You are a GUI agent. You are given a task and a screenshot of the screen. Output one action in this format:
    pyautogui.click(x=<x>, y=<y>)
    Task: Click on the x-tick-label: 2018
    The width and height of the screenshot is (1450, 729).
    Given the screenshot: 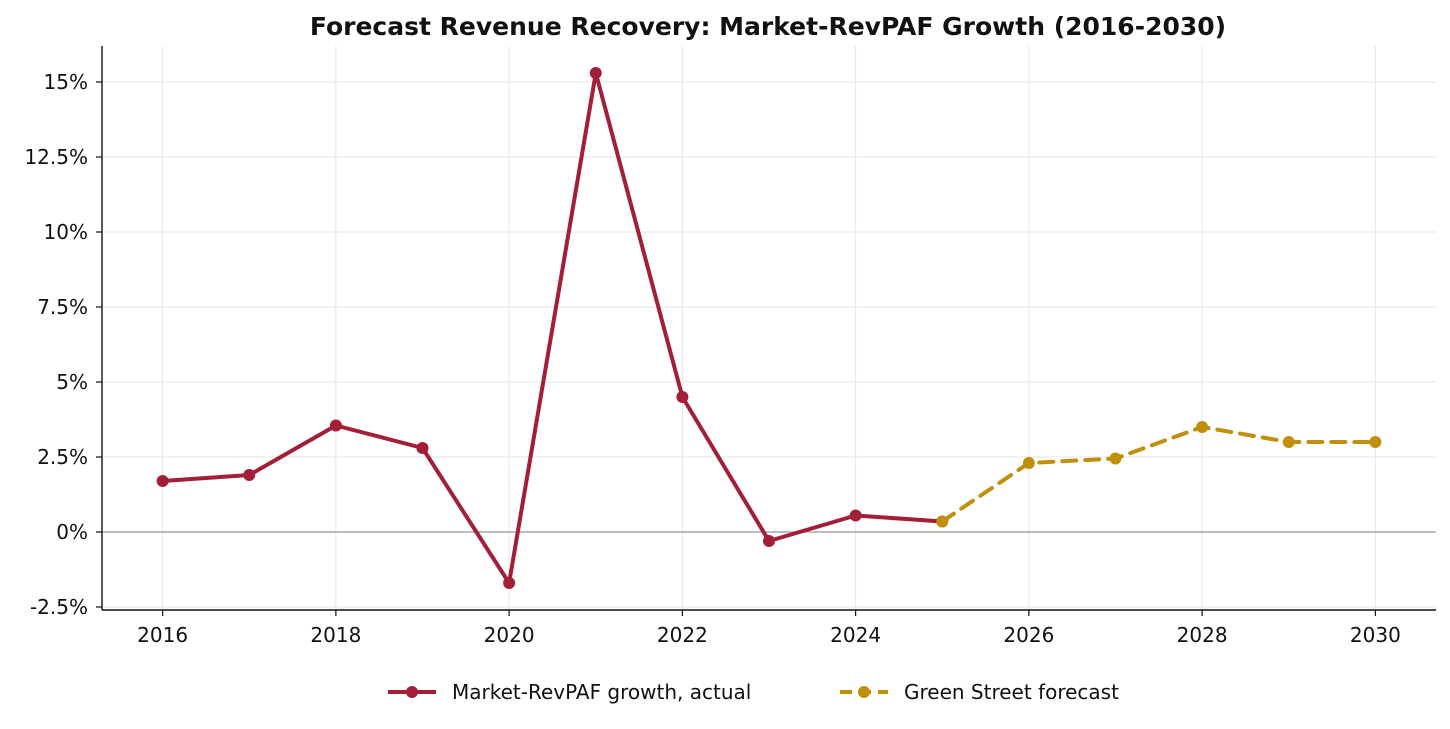 What is the action you would take?
    pyautogui.click(x=335, y=635)
    